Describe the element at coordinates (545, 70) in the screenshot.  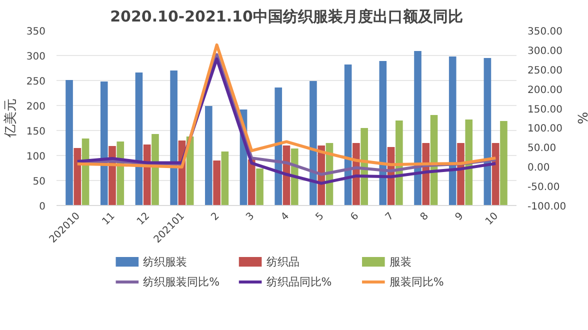
I see `y2-tick-label: 250.00` at that location.